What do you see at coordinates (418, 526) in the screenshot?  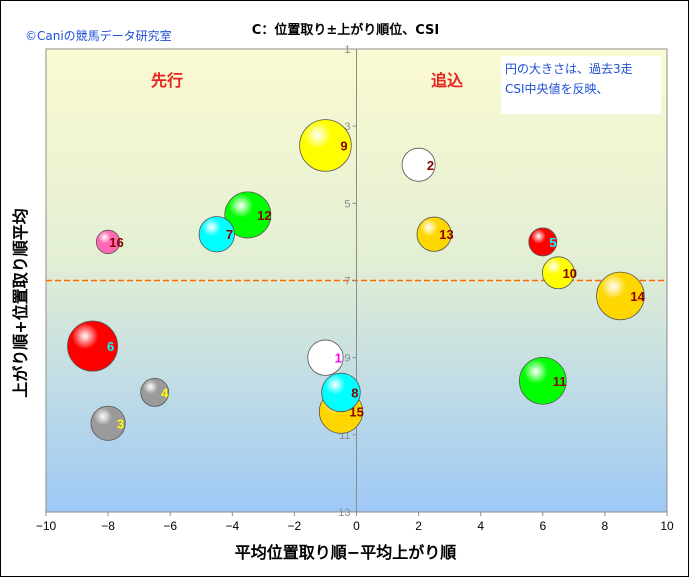 I see `x-tick-label: 2` at bounding box center [418, 526].